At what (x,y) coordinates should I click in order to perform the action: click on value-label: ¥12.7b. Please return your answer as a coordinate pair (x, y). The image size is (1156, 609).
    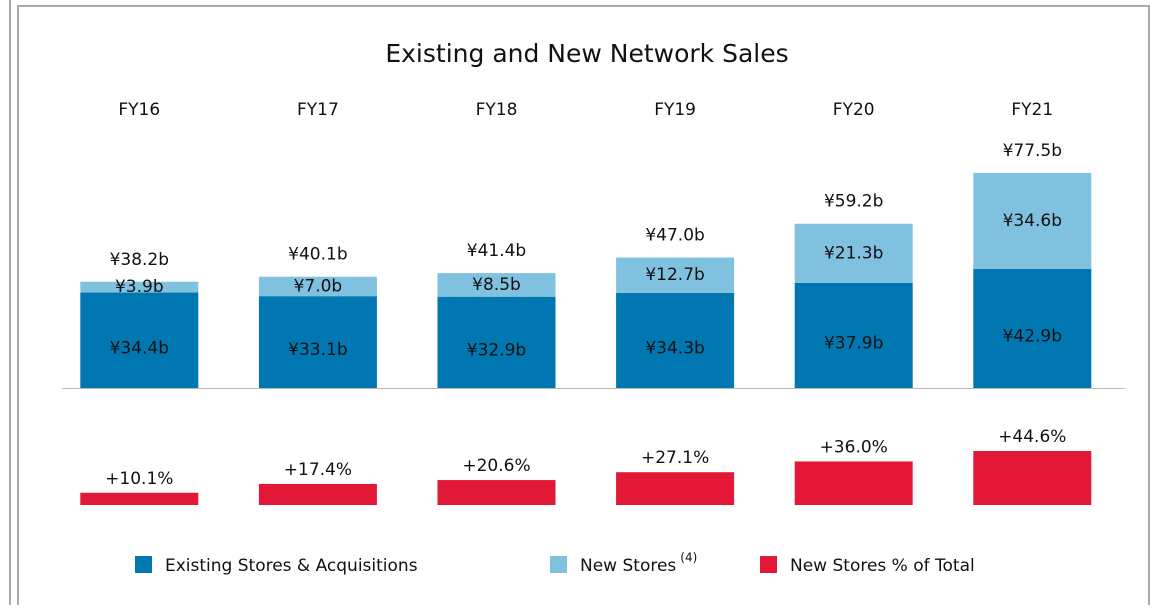
    Looking at the image, I should click on (674, 275).